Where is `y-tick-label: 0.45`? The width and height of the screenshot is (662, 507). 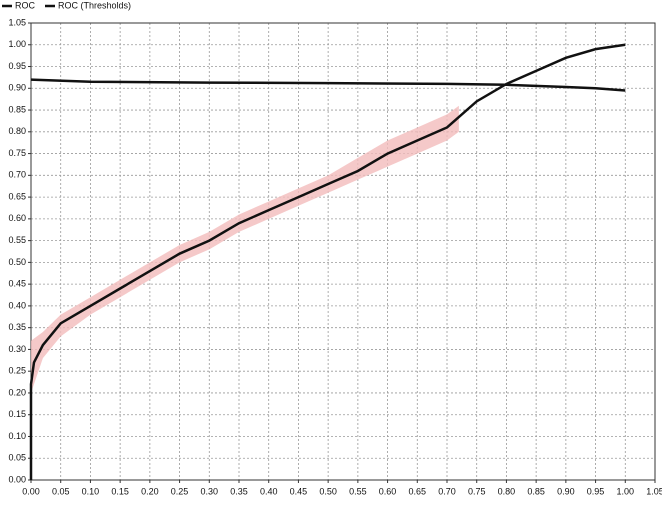 y-tick-label: 0.45 is located at coordinates (17, 284).